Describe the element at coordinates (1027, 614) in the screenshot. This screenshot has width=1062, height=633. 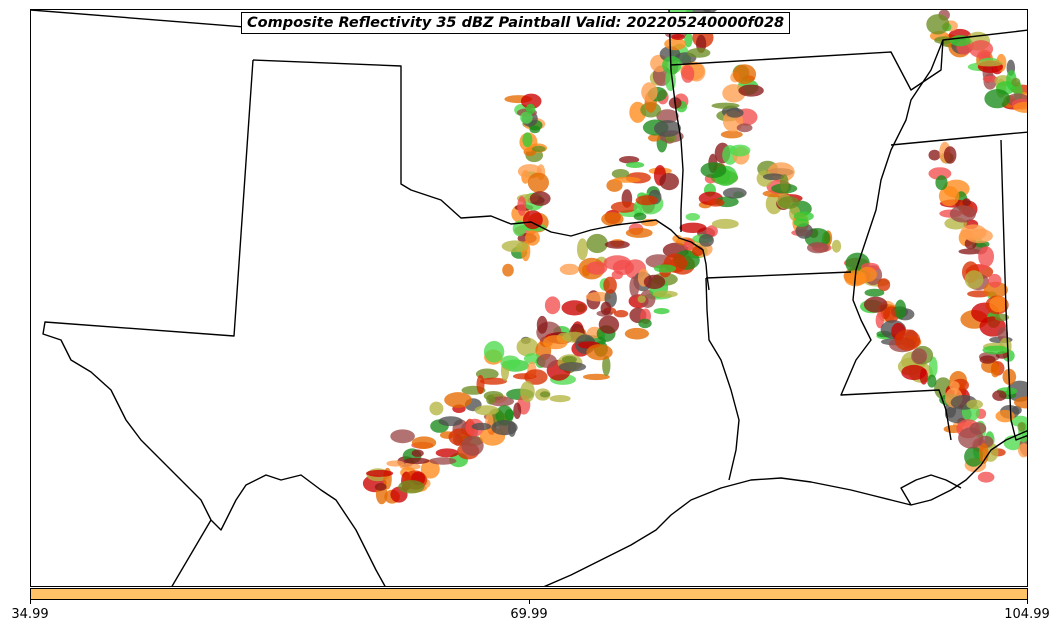
I see `colorbar-tick-label-max: 104.99` at that location.